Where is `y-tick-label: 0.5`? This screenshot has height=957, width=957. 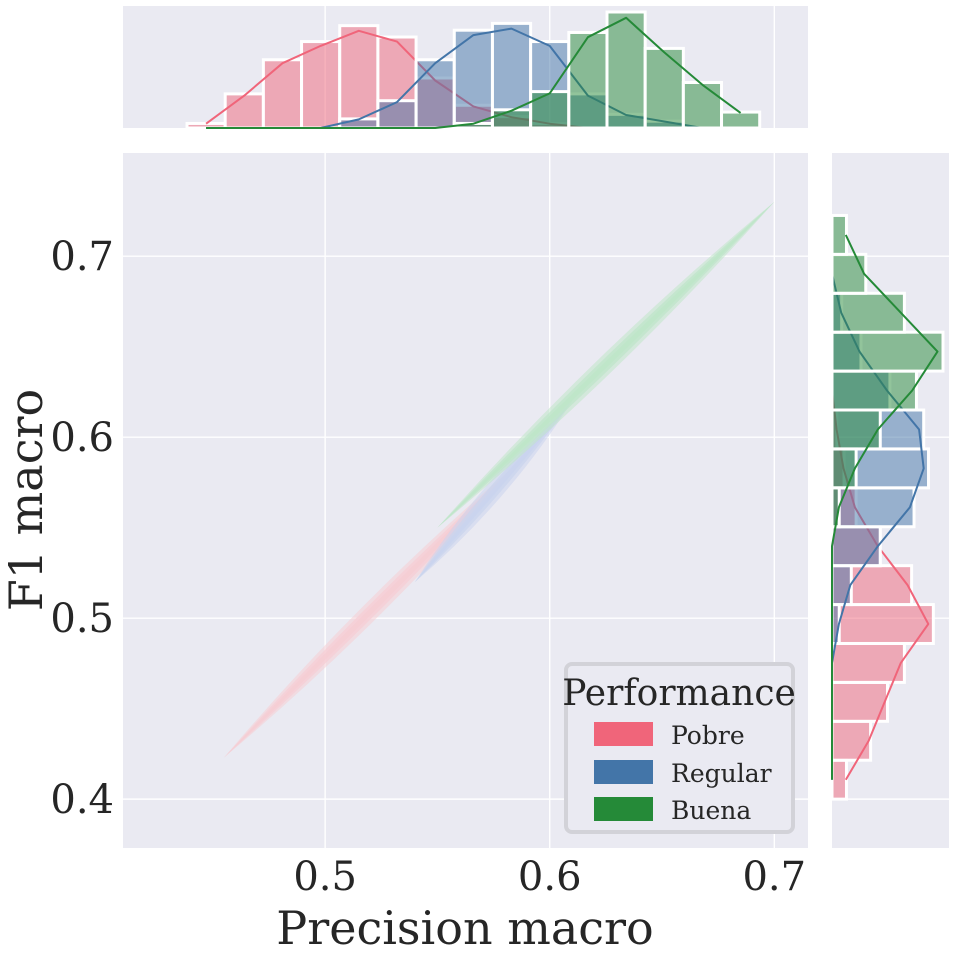
y-tick-label: 0.5 is located at coordinates (82, 619).